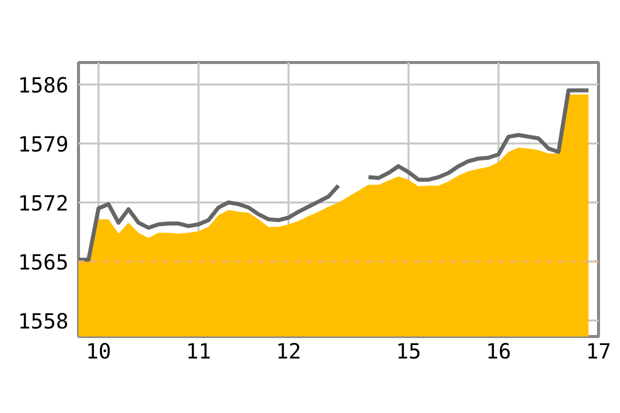  What do you see at coordinates (43, 203) in the screenshot?
I see `y-tick-label: 1572` at bounding box center [43, 203].